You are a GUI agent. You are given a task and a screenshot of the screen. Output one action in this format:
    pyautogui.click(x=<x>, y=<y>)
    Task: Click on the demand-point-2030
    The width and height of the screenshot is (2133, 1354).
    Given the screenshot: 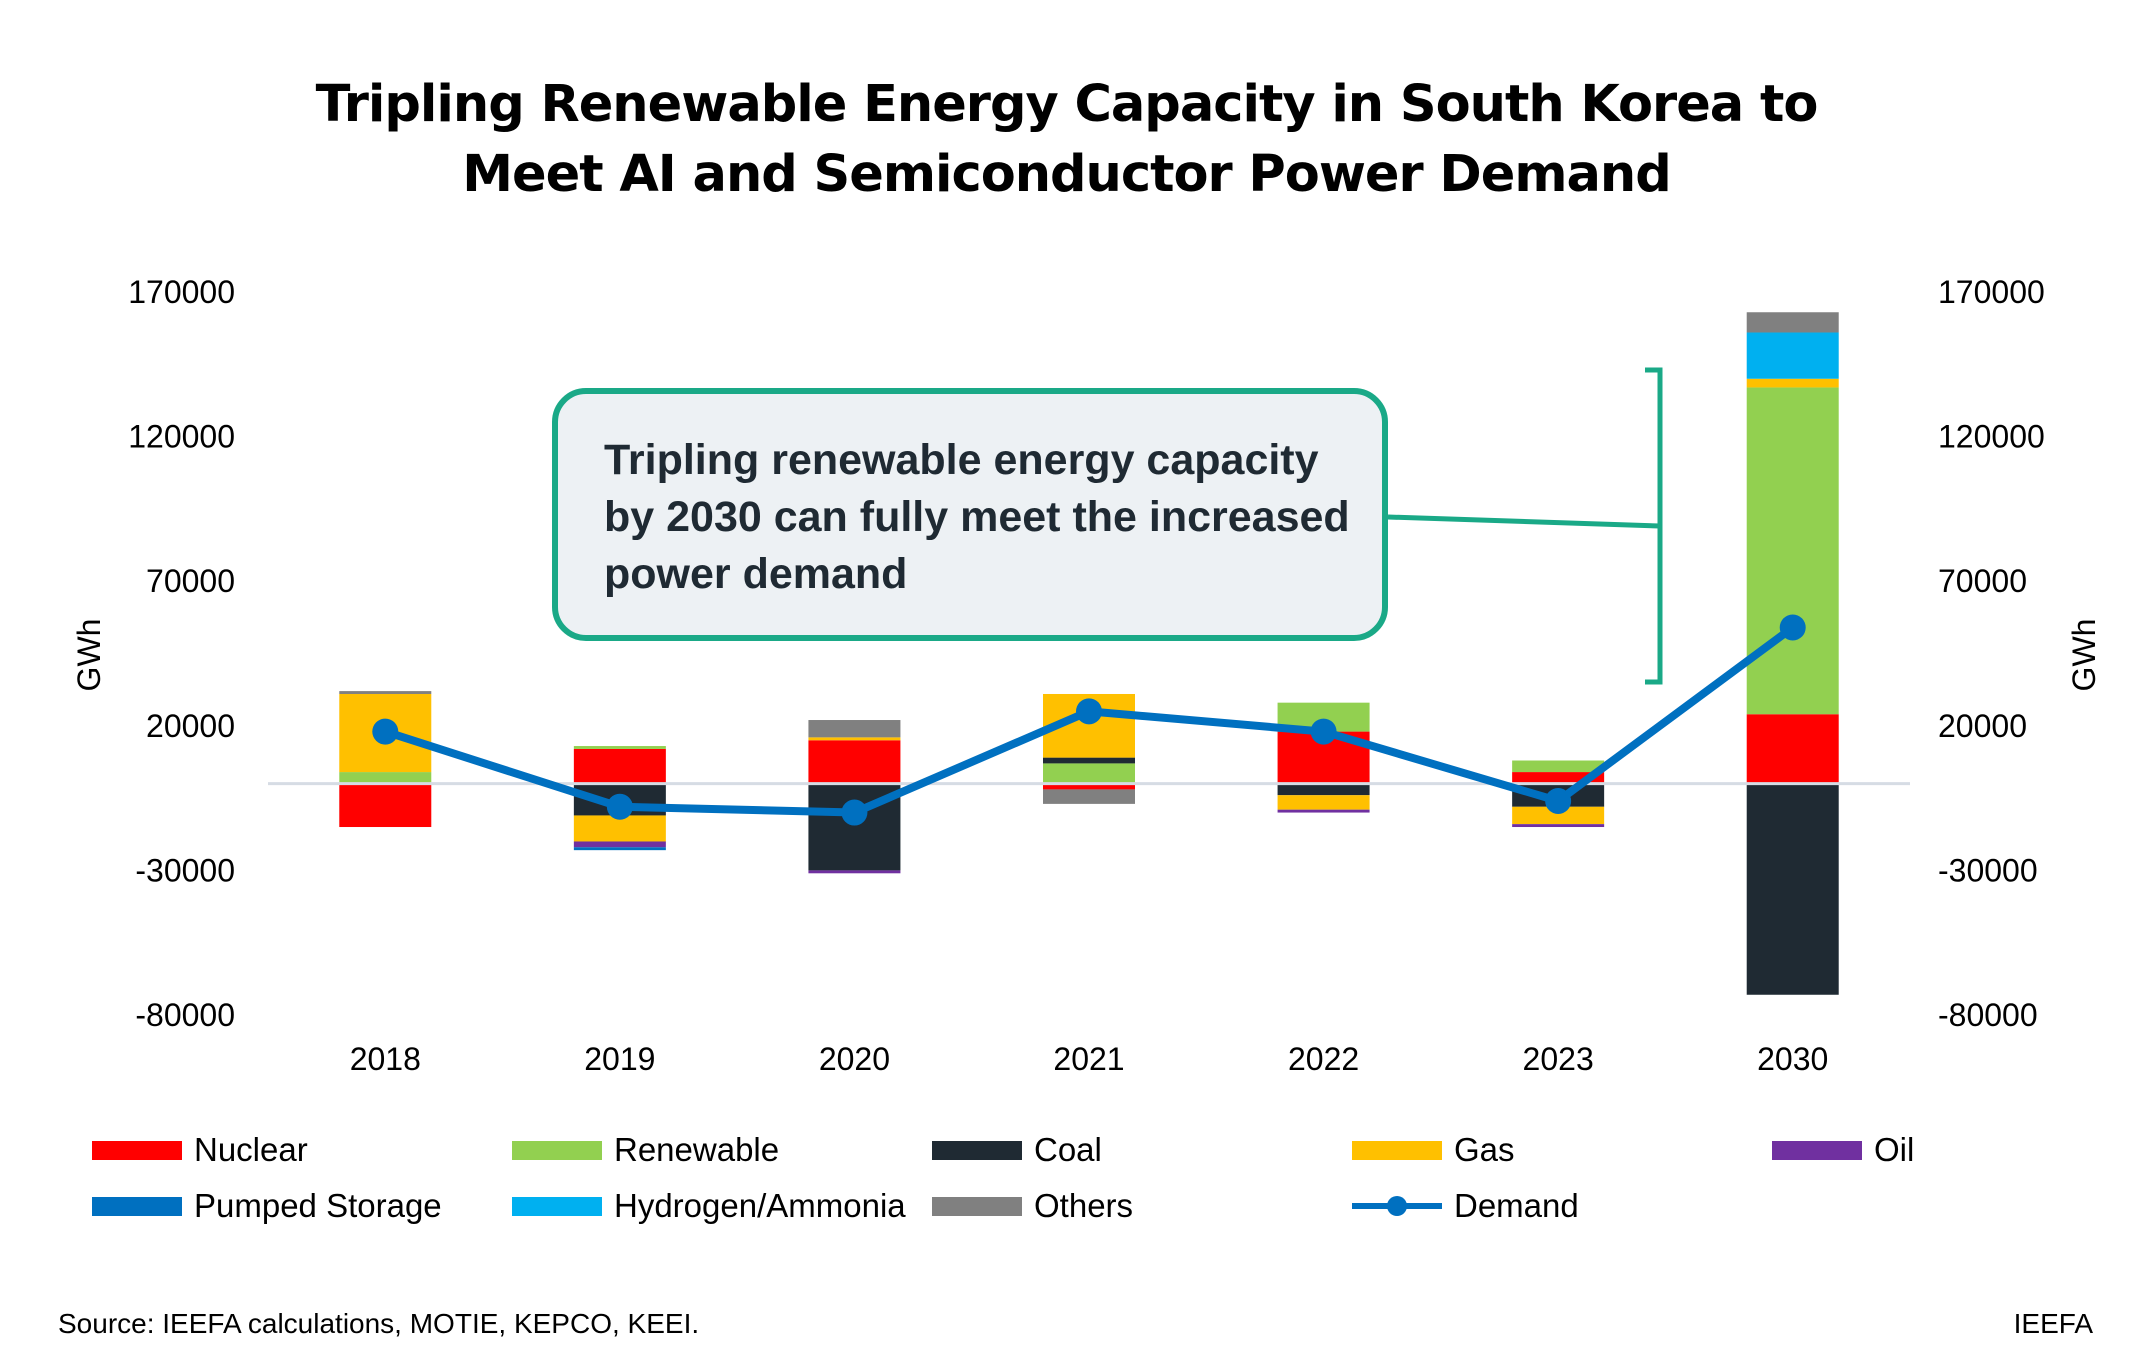 What is the action you would take?
    pyautogui.click(x=1792, y=627)
    